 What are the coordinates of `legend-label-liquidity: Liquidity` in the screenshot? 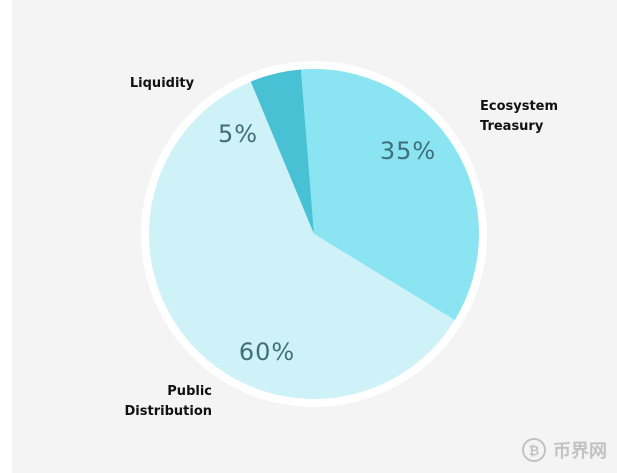 It's located at (162, 83).